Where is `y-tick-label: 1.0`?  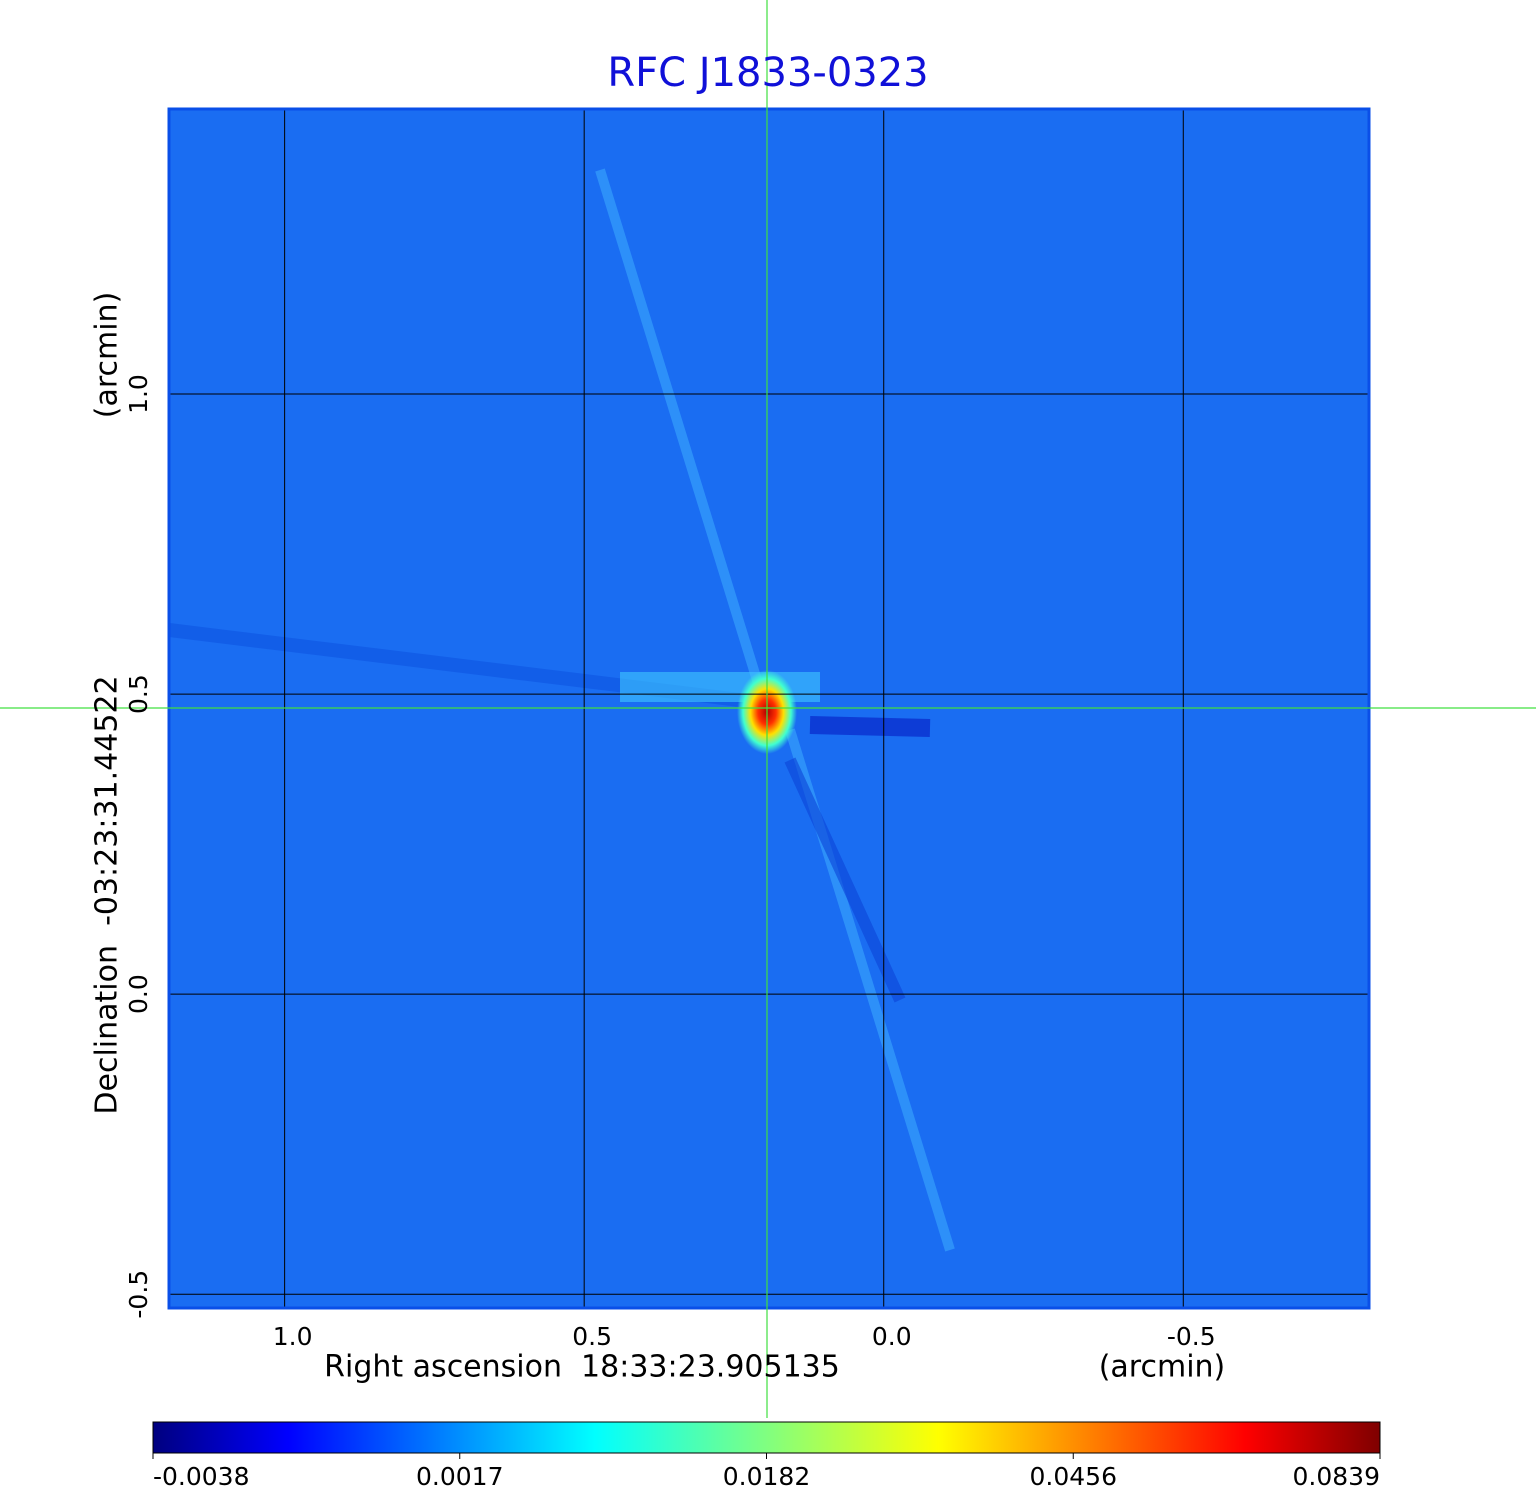 y-tick-label: 1.0 is located at coordinates (138, 394).